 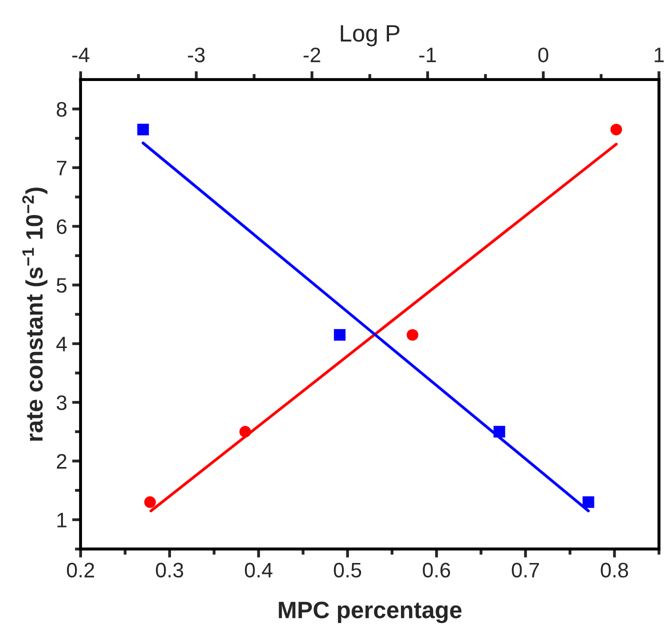 I want to click on y-tick-label: 1, so click(x=61, y=520).